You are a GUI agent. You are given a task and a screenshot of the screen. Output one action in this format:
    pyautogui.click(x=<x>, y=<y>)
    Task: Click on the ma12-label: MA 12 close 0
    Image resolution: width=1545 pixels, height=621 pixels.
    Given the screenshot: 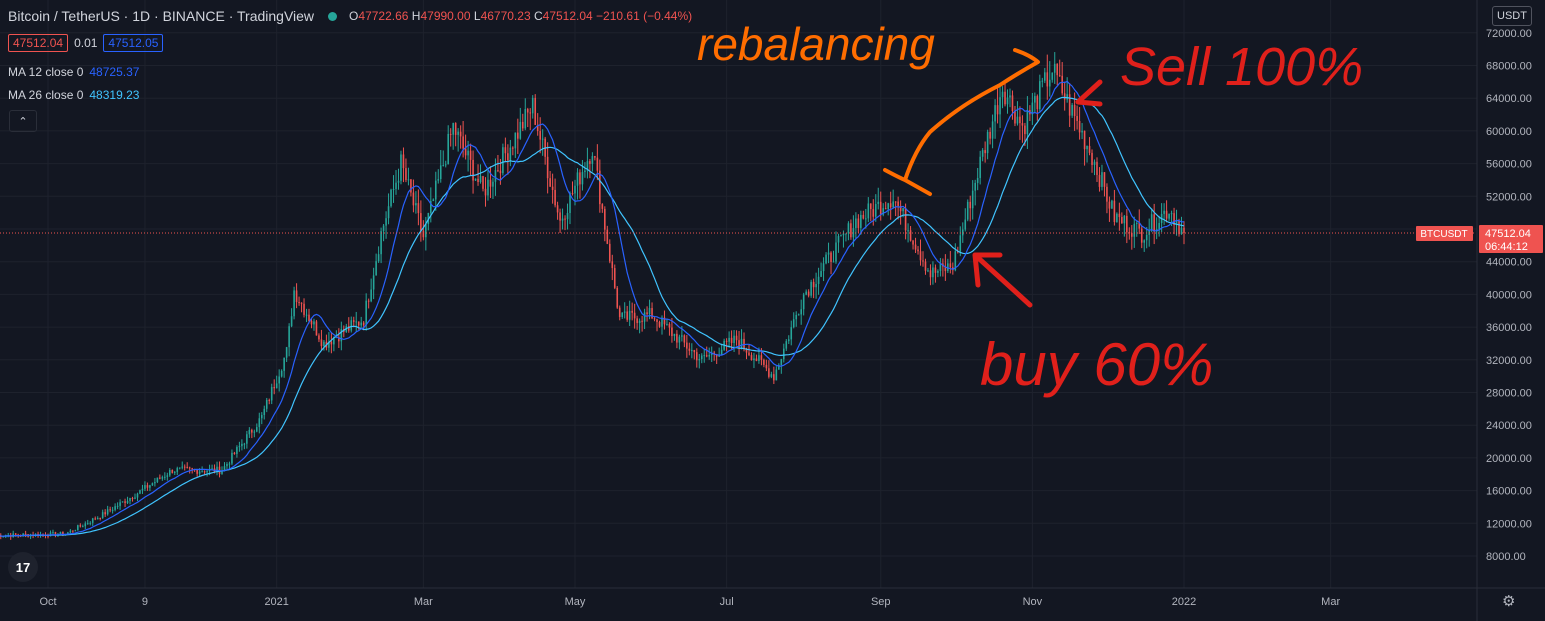 What is the action you would take?
    pyautogui.click(x=46, y=72)
    